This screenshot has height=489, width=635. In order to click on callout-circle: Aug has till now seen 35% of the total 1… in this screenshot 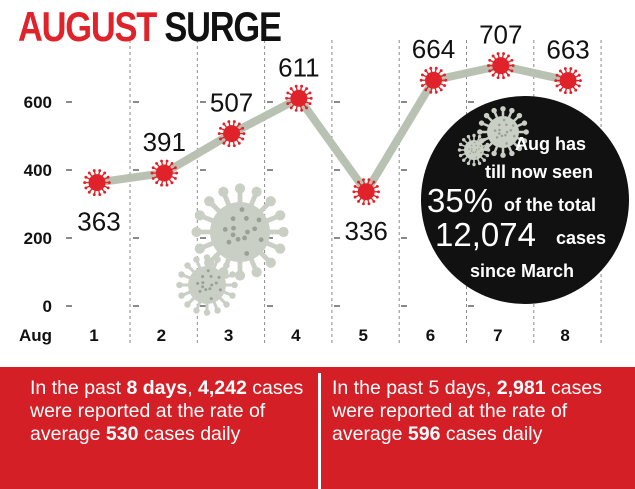, I will do `click(525, 200)`.